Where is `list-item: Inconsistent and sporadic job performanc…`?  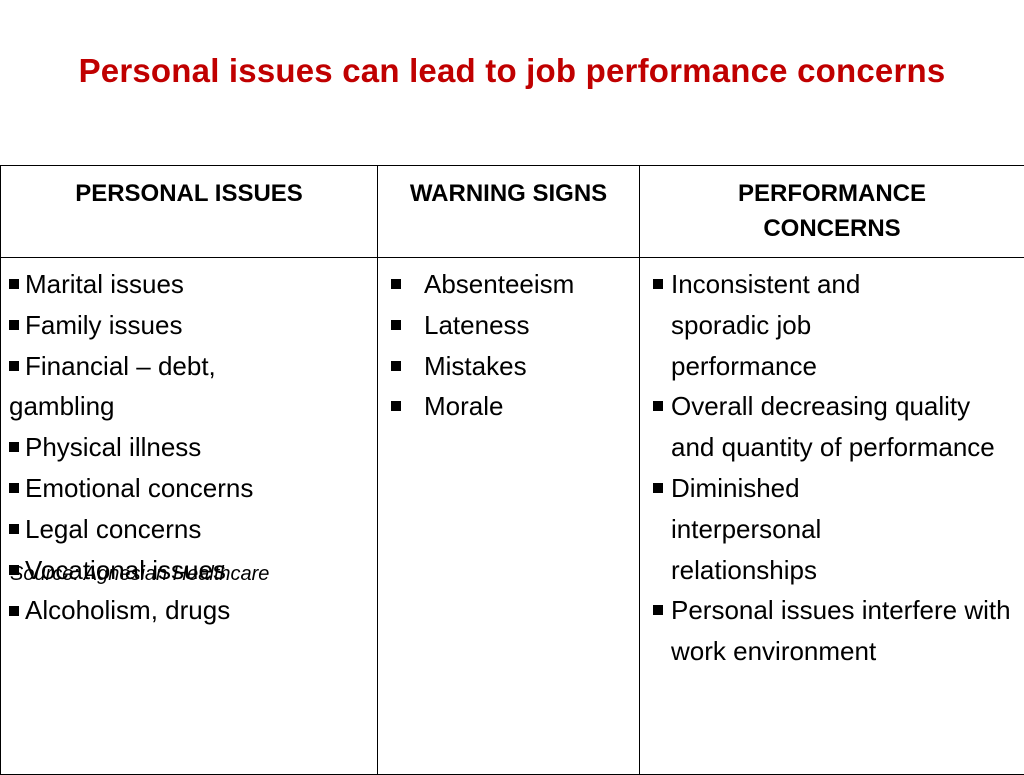 list-item: Inconsistent and sporadic job performanc… is located at coordinates (769, 325).